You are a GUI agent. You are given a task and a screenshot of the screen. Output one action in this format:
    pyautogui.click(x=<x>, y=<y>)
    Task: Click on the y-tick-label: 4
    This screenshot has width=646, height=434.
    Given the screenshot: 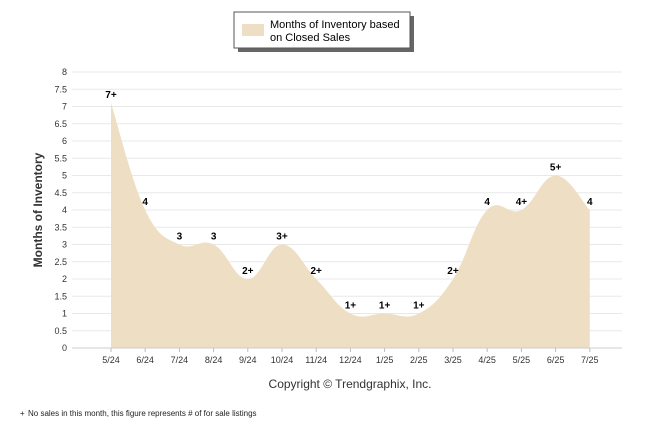 What is the action you would take?
    pyautogui.click(x=64, y=210)
    